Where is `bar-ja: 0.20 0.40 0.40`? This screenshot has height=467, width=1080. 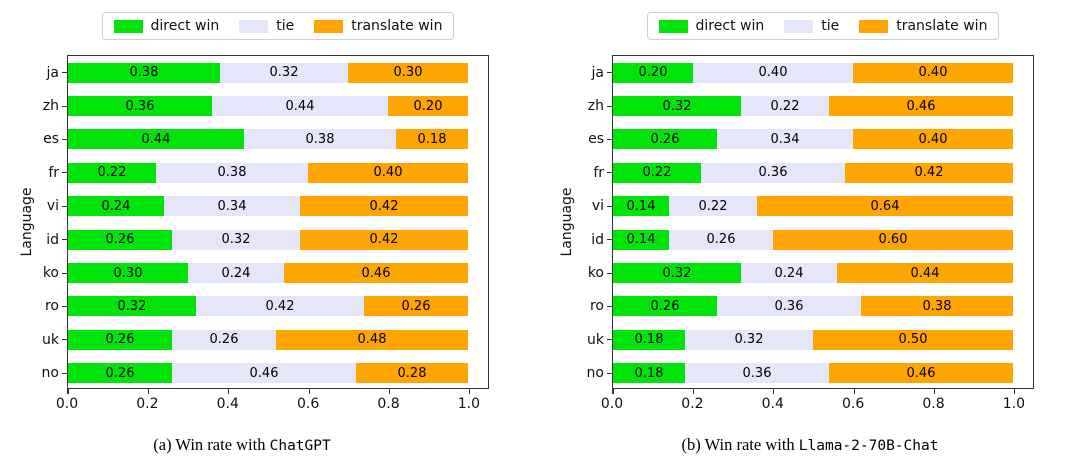 bar-ja: 0.20 0.40 0.40 is located at coordinates (813, 72).